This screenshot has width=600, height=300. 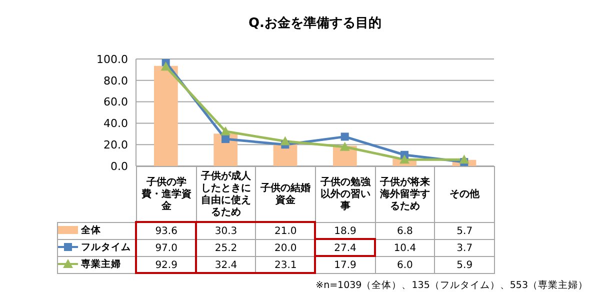 I want to click on data-label: 20.0, so click(x=286, y=248).